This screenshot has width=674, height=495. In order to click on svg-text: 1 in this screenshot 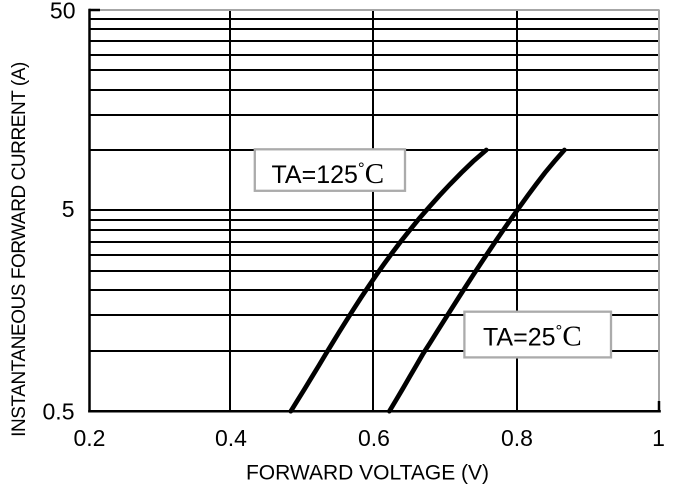, I will do `click(658, 438)`.